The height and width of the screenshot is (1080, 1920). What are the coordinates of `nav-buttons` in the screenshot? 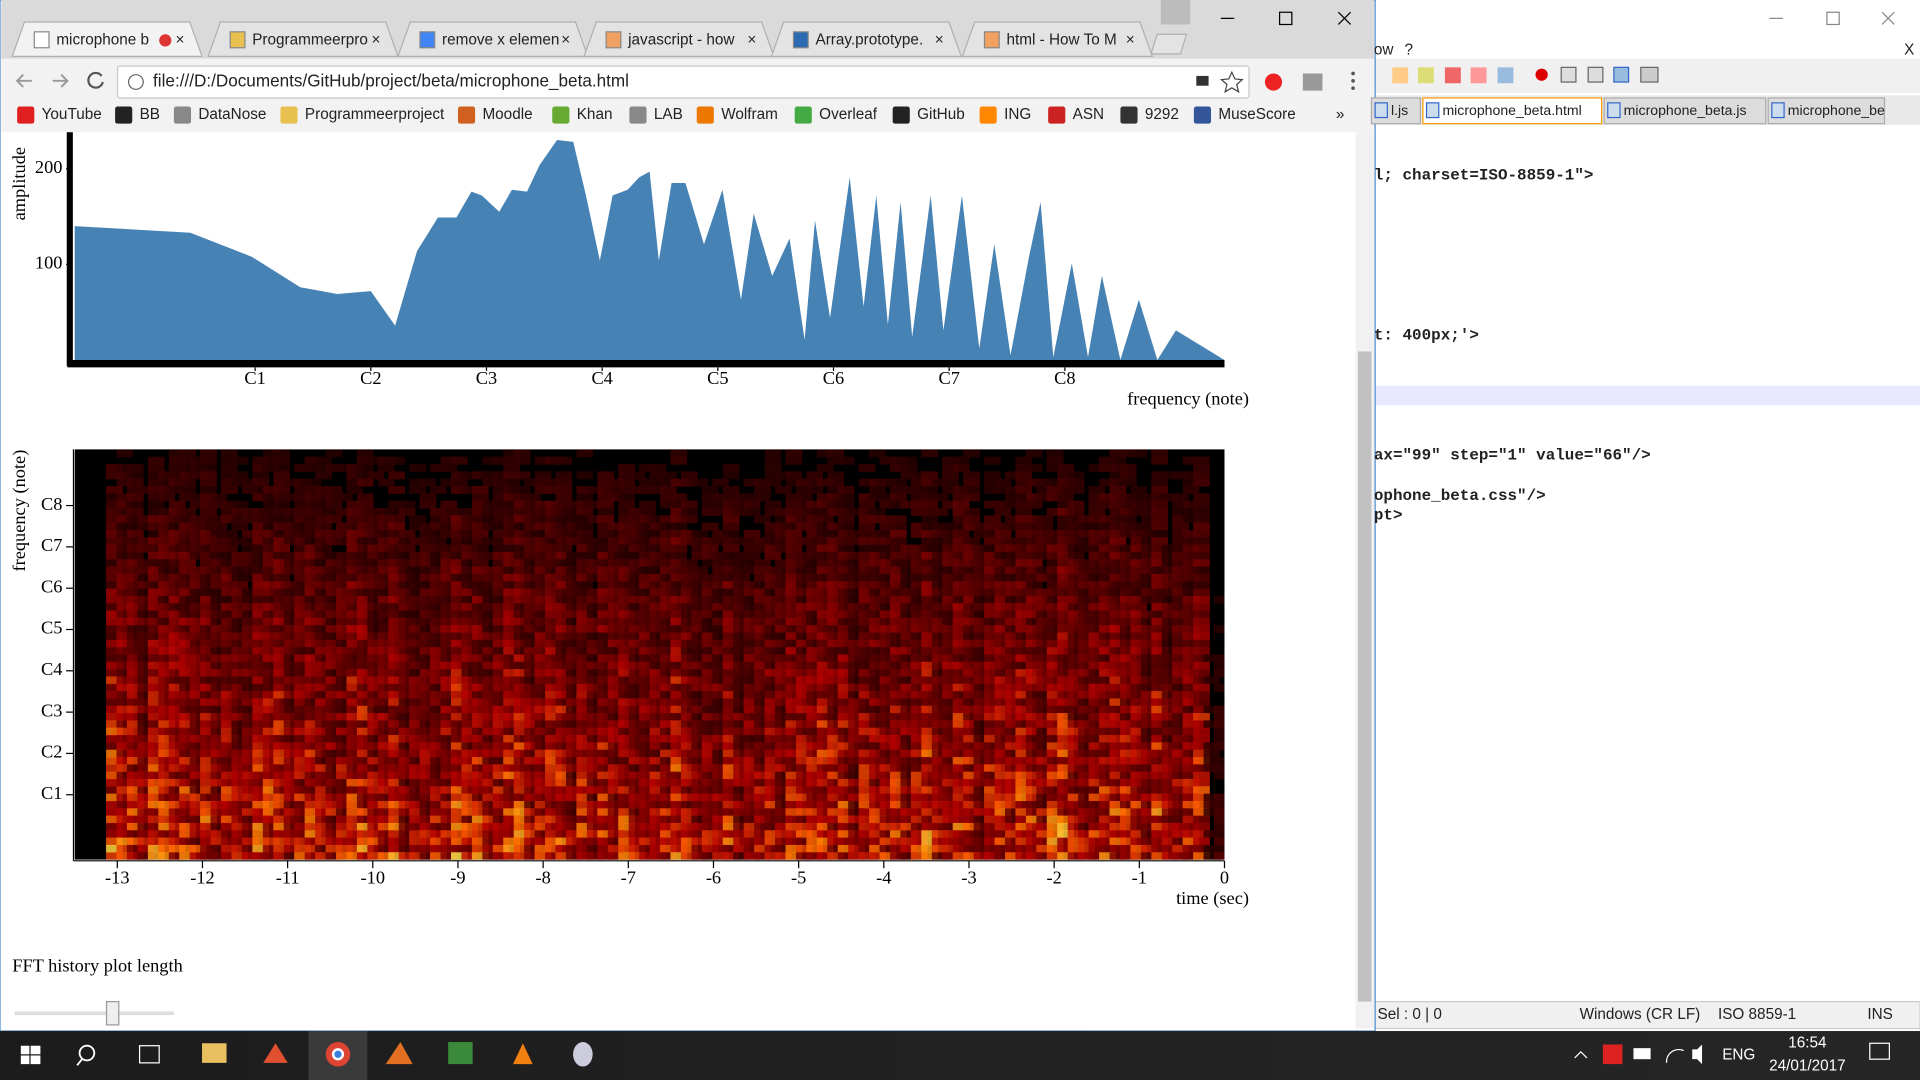 It's located at (59, 80).